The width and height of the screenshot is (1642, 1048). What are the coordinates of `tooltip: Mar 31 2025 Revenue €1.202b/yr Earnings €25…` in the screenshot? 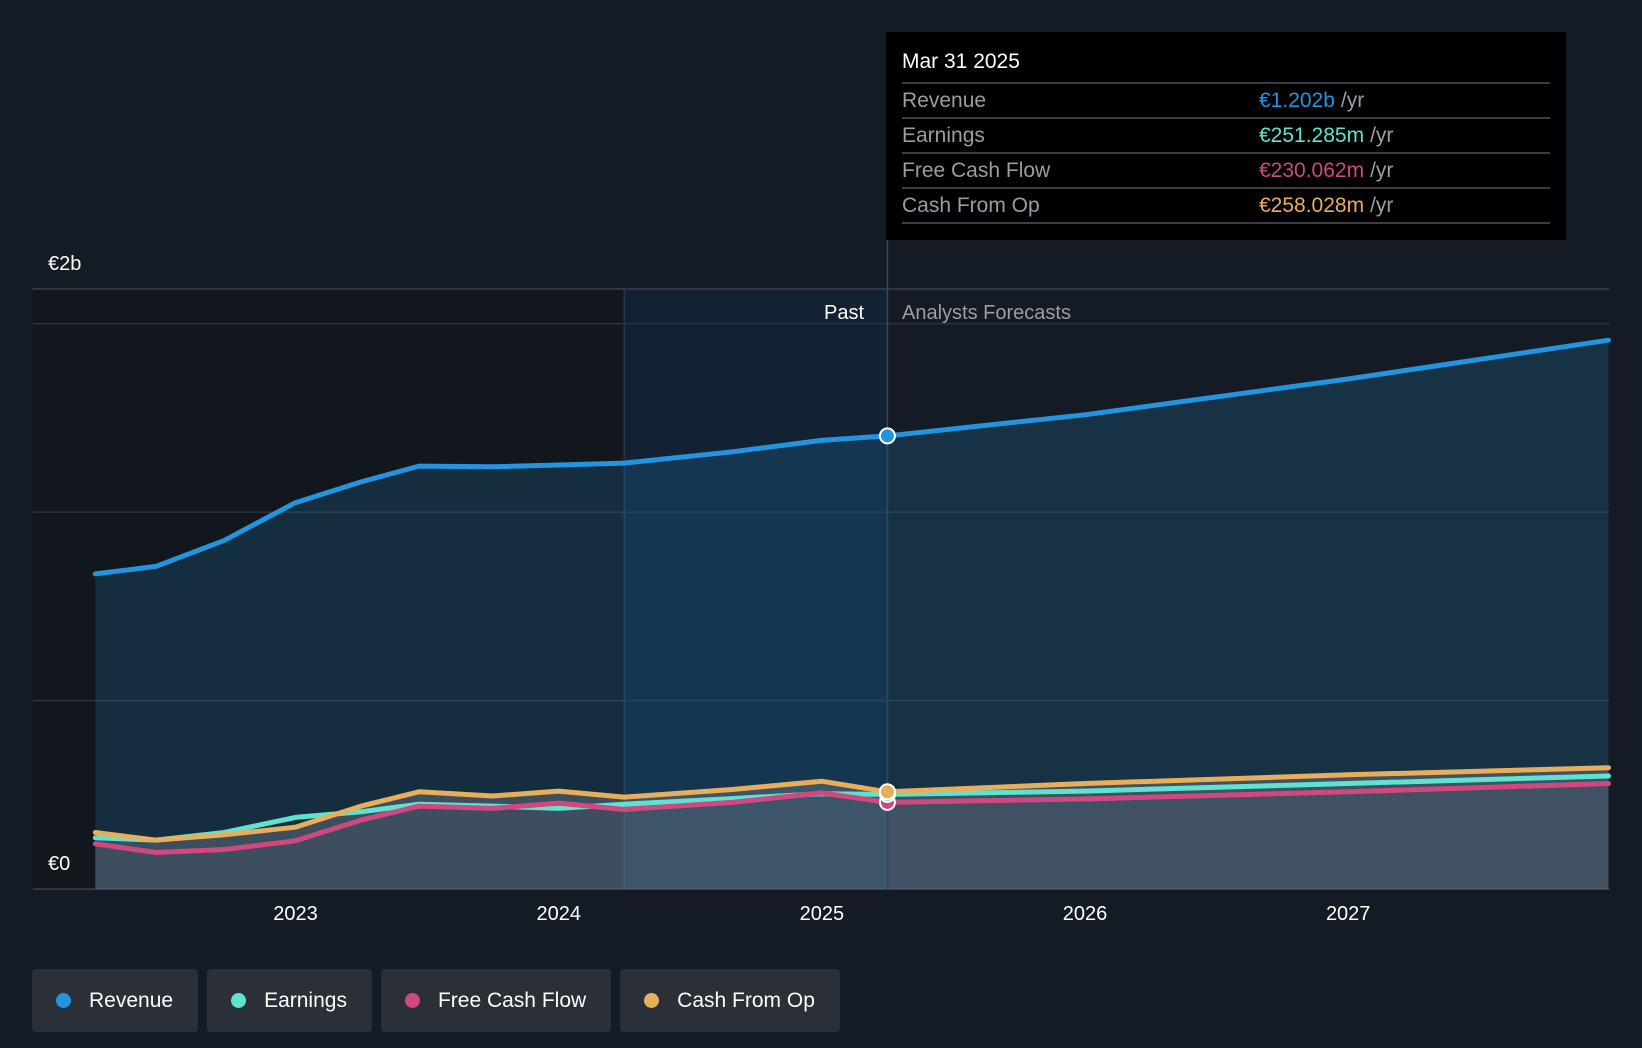 It's located at (1226, 136).